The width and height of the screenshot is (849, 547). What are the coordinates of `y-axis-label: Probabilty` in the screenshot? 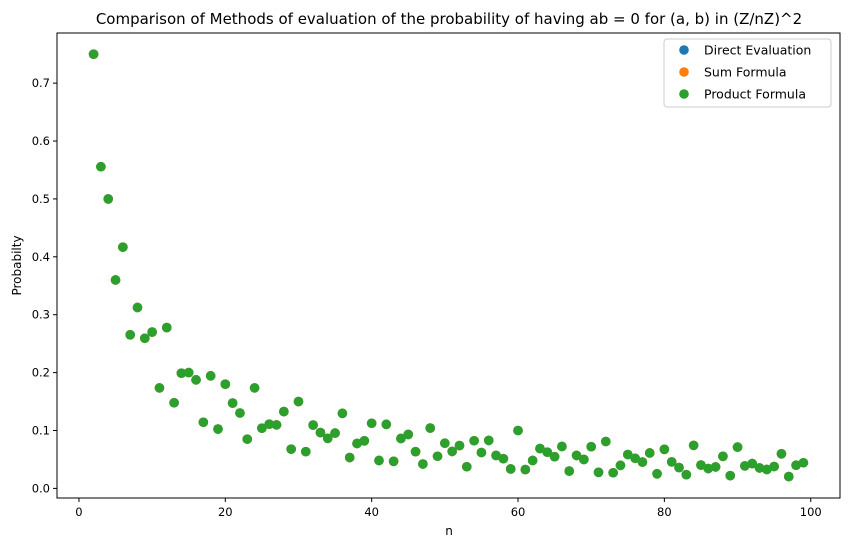 It's located at (17, 265).